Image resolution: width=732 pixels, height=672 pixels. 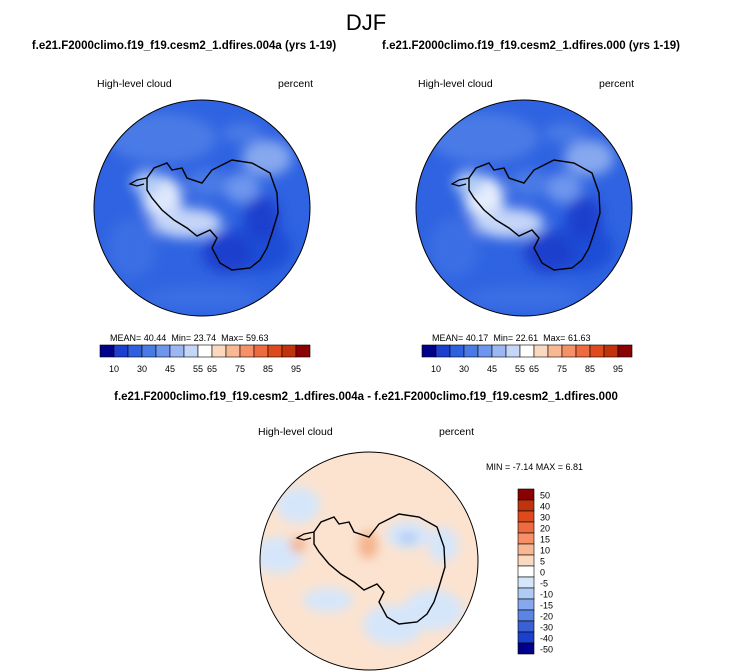 What do you see at coordinates (546, 639) in the screenshot?
I see `difference-colorbar-tick-label: -40` at bounding box center [546, 639].